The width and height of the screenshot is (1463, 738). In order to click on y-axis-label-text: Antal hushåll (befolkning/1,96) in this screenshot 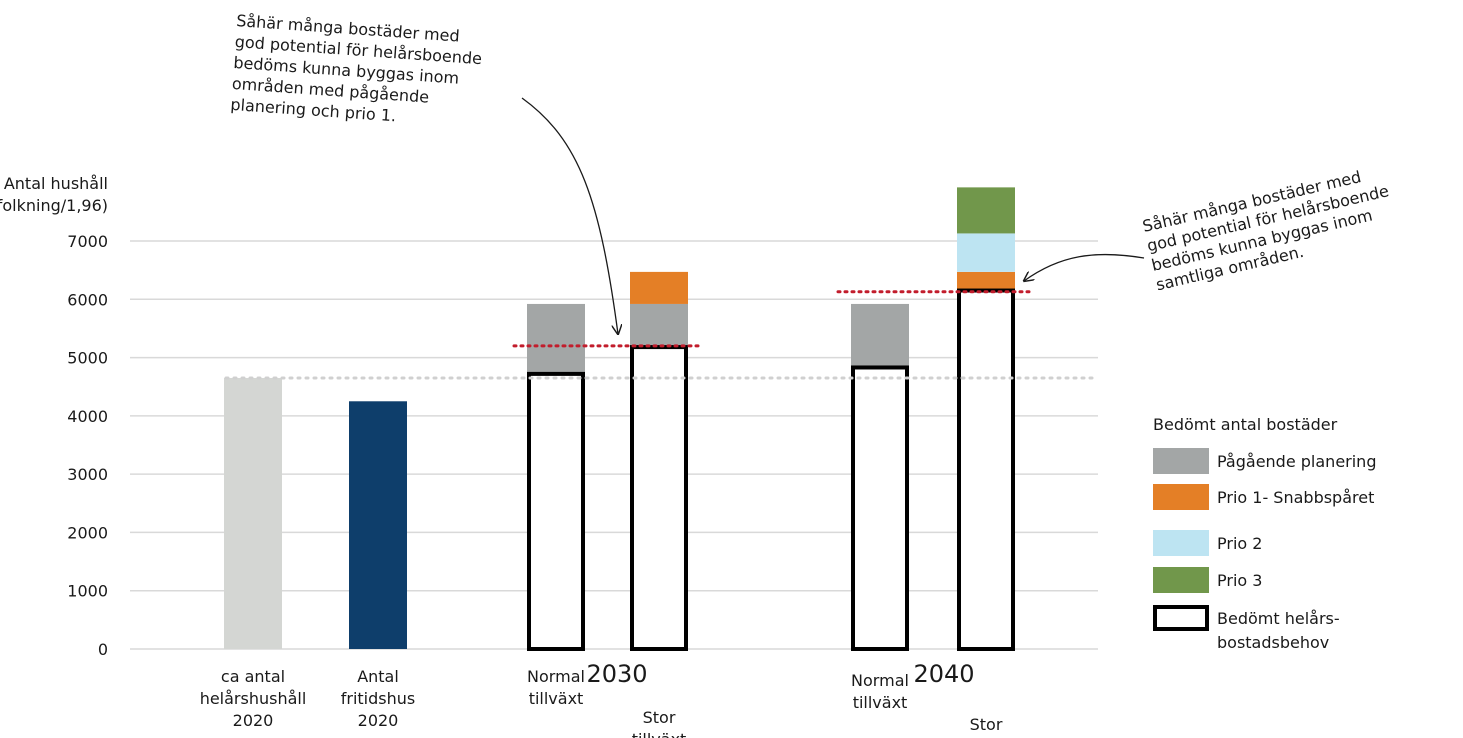, I will do `click(54, 194)`.